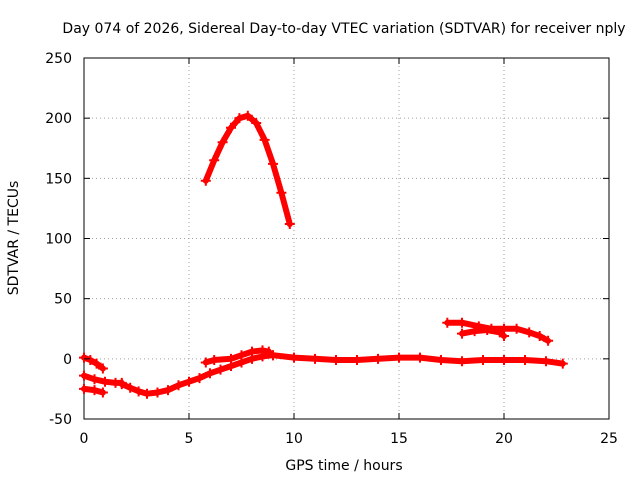 This screenshot has width=640, height=480. What do you see at coordinates (504, 439) in the screenshot?
I see `x-tick-label: 20` at bounding box center [504, 439].